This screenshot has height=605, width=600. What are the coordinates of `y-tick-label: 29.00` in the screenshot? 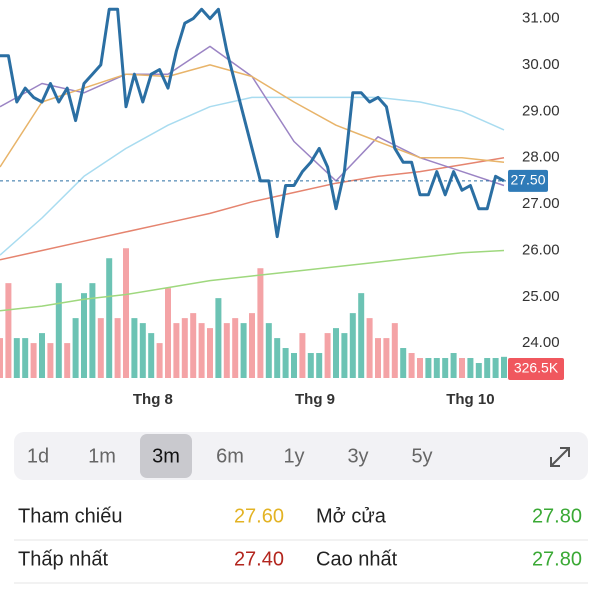 It's located at (541, 110).